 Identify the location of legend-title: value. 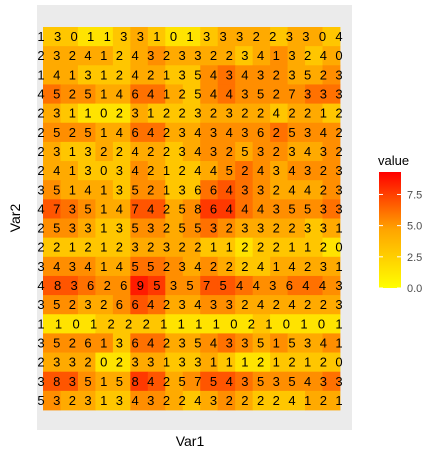
(393, 160).